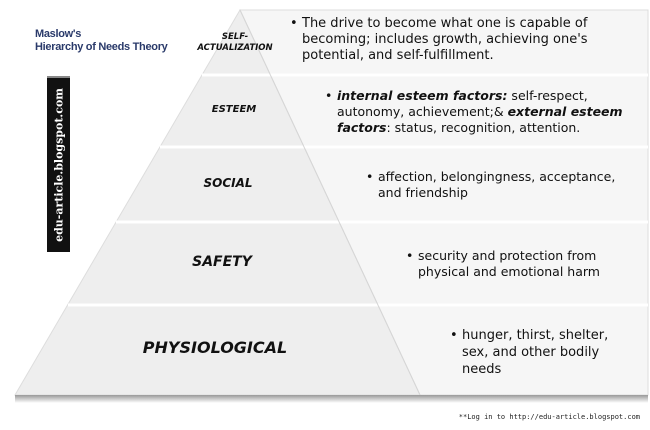  Describe the element at coordinates (228, 183) in the screenshot. I see `level-social: SOCIAL` at that location.